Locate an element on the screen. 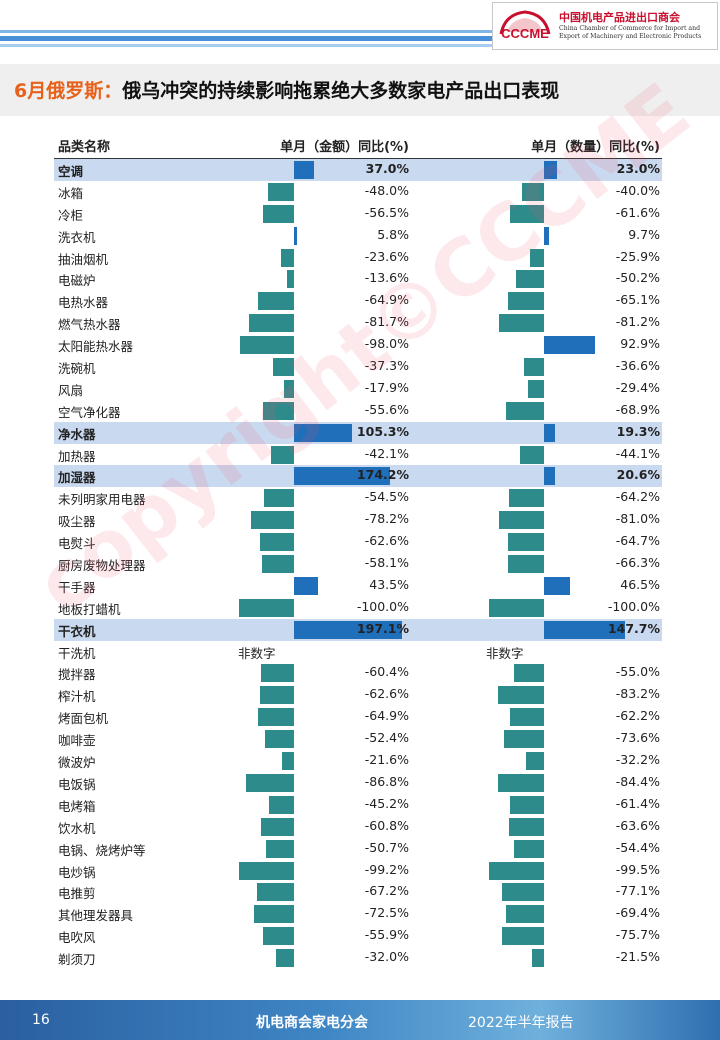  row-category: 燃气热水器 is located at coordinates (89, 325).